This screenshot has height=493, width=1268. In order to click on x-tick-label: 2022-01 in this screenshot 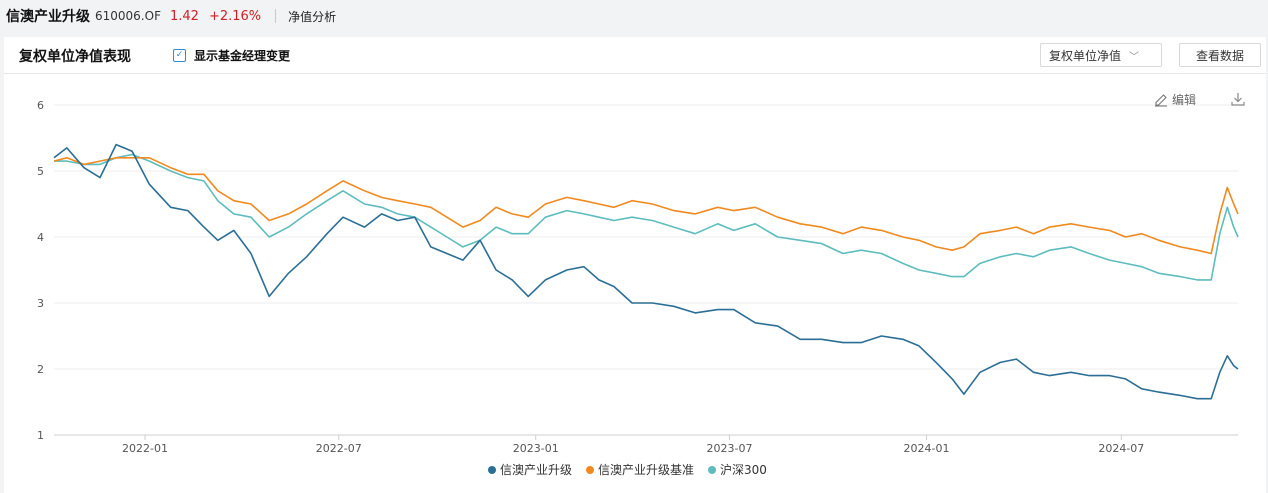, I will do `click(145, 448)`.